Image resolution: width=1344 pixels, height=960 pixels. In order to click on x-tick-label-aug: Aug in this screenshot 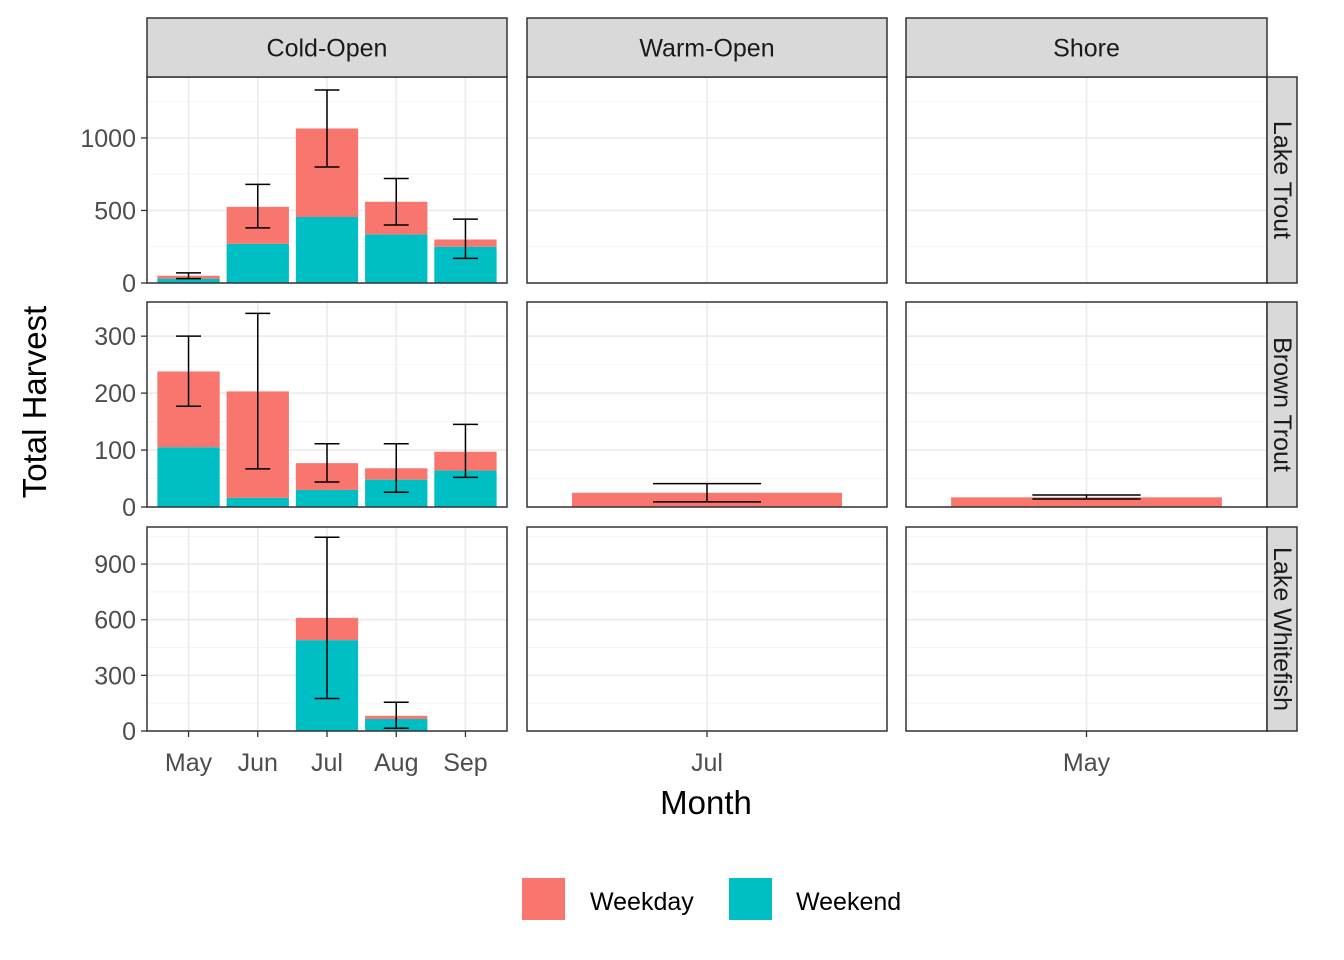, I will do `click(396, 763)`.